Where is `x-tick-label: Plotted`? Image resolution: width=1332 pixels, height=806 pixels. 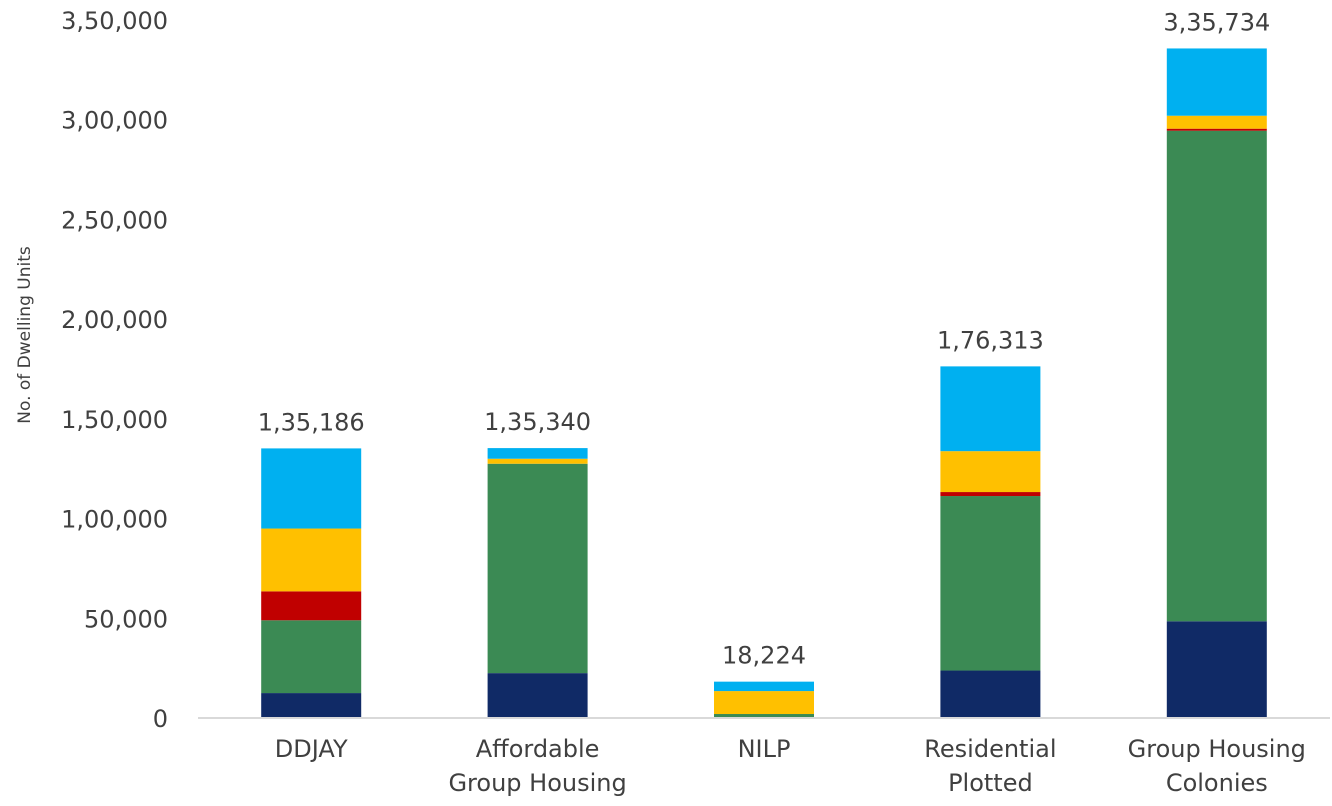
x-tick-label: Plotted is located at coordinates (990, 783).